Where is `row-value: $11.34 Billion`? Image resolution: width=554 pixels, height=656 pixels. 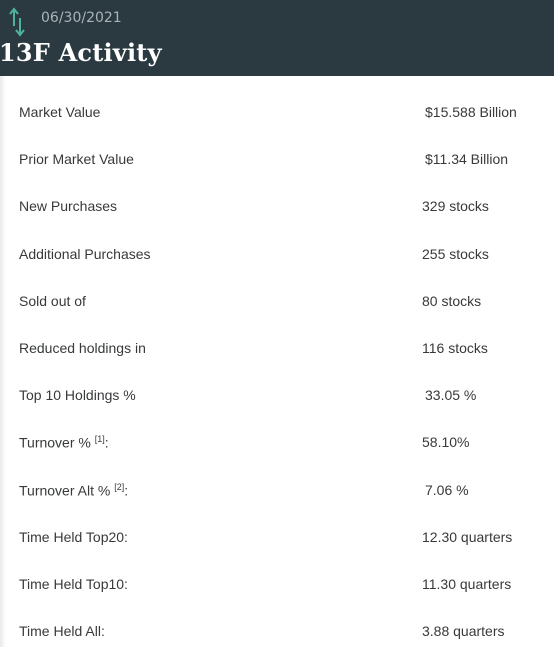
row-value: $11.34 Billion is located at coordinates (467, 159).